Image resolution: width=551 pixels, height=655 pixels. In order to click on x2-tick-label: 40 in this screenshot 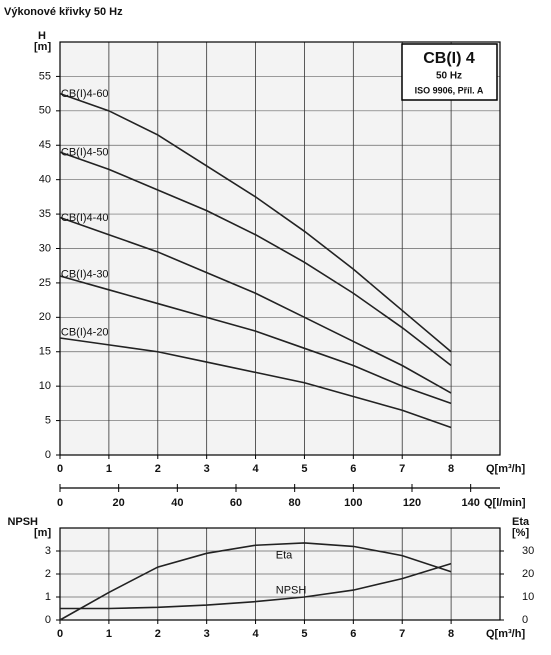, I will do `click(177, 503)`.